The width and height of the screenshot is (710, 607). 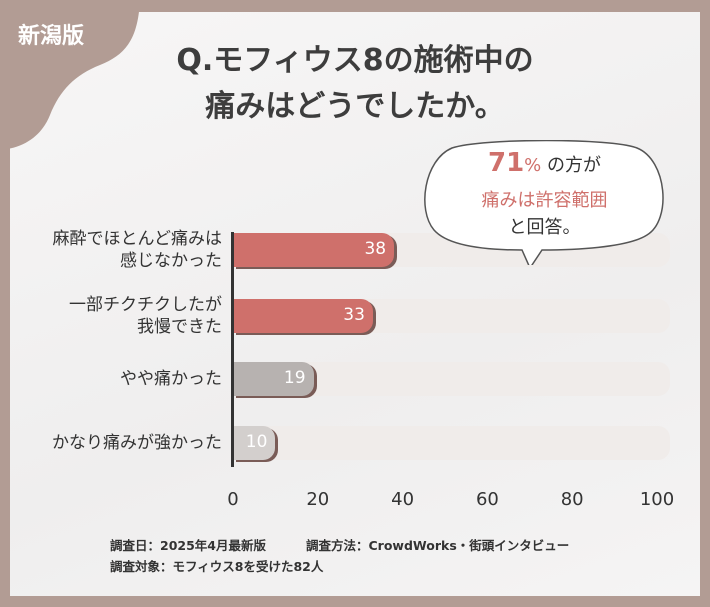 I want to click on callout-line-3: と回答。, so click(x=544, y=227).